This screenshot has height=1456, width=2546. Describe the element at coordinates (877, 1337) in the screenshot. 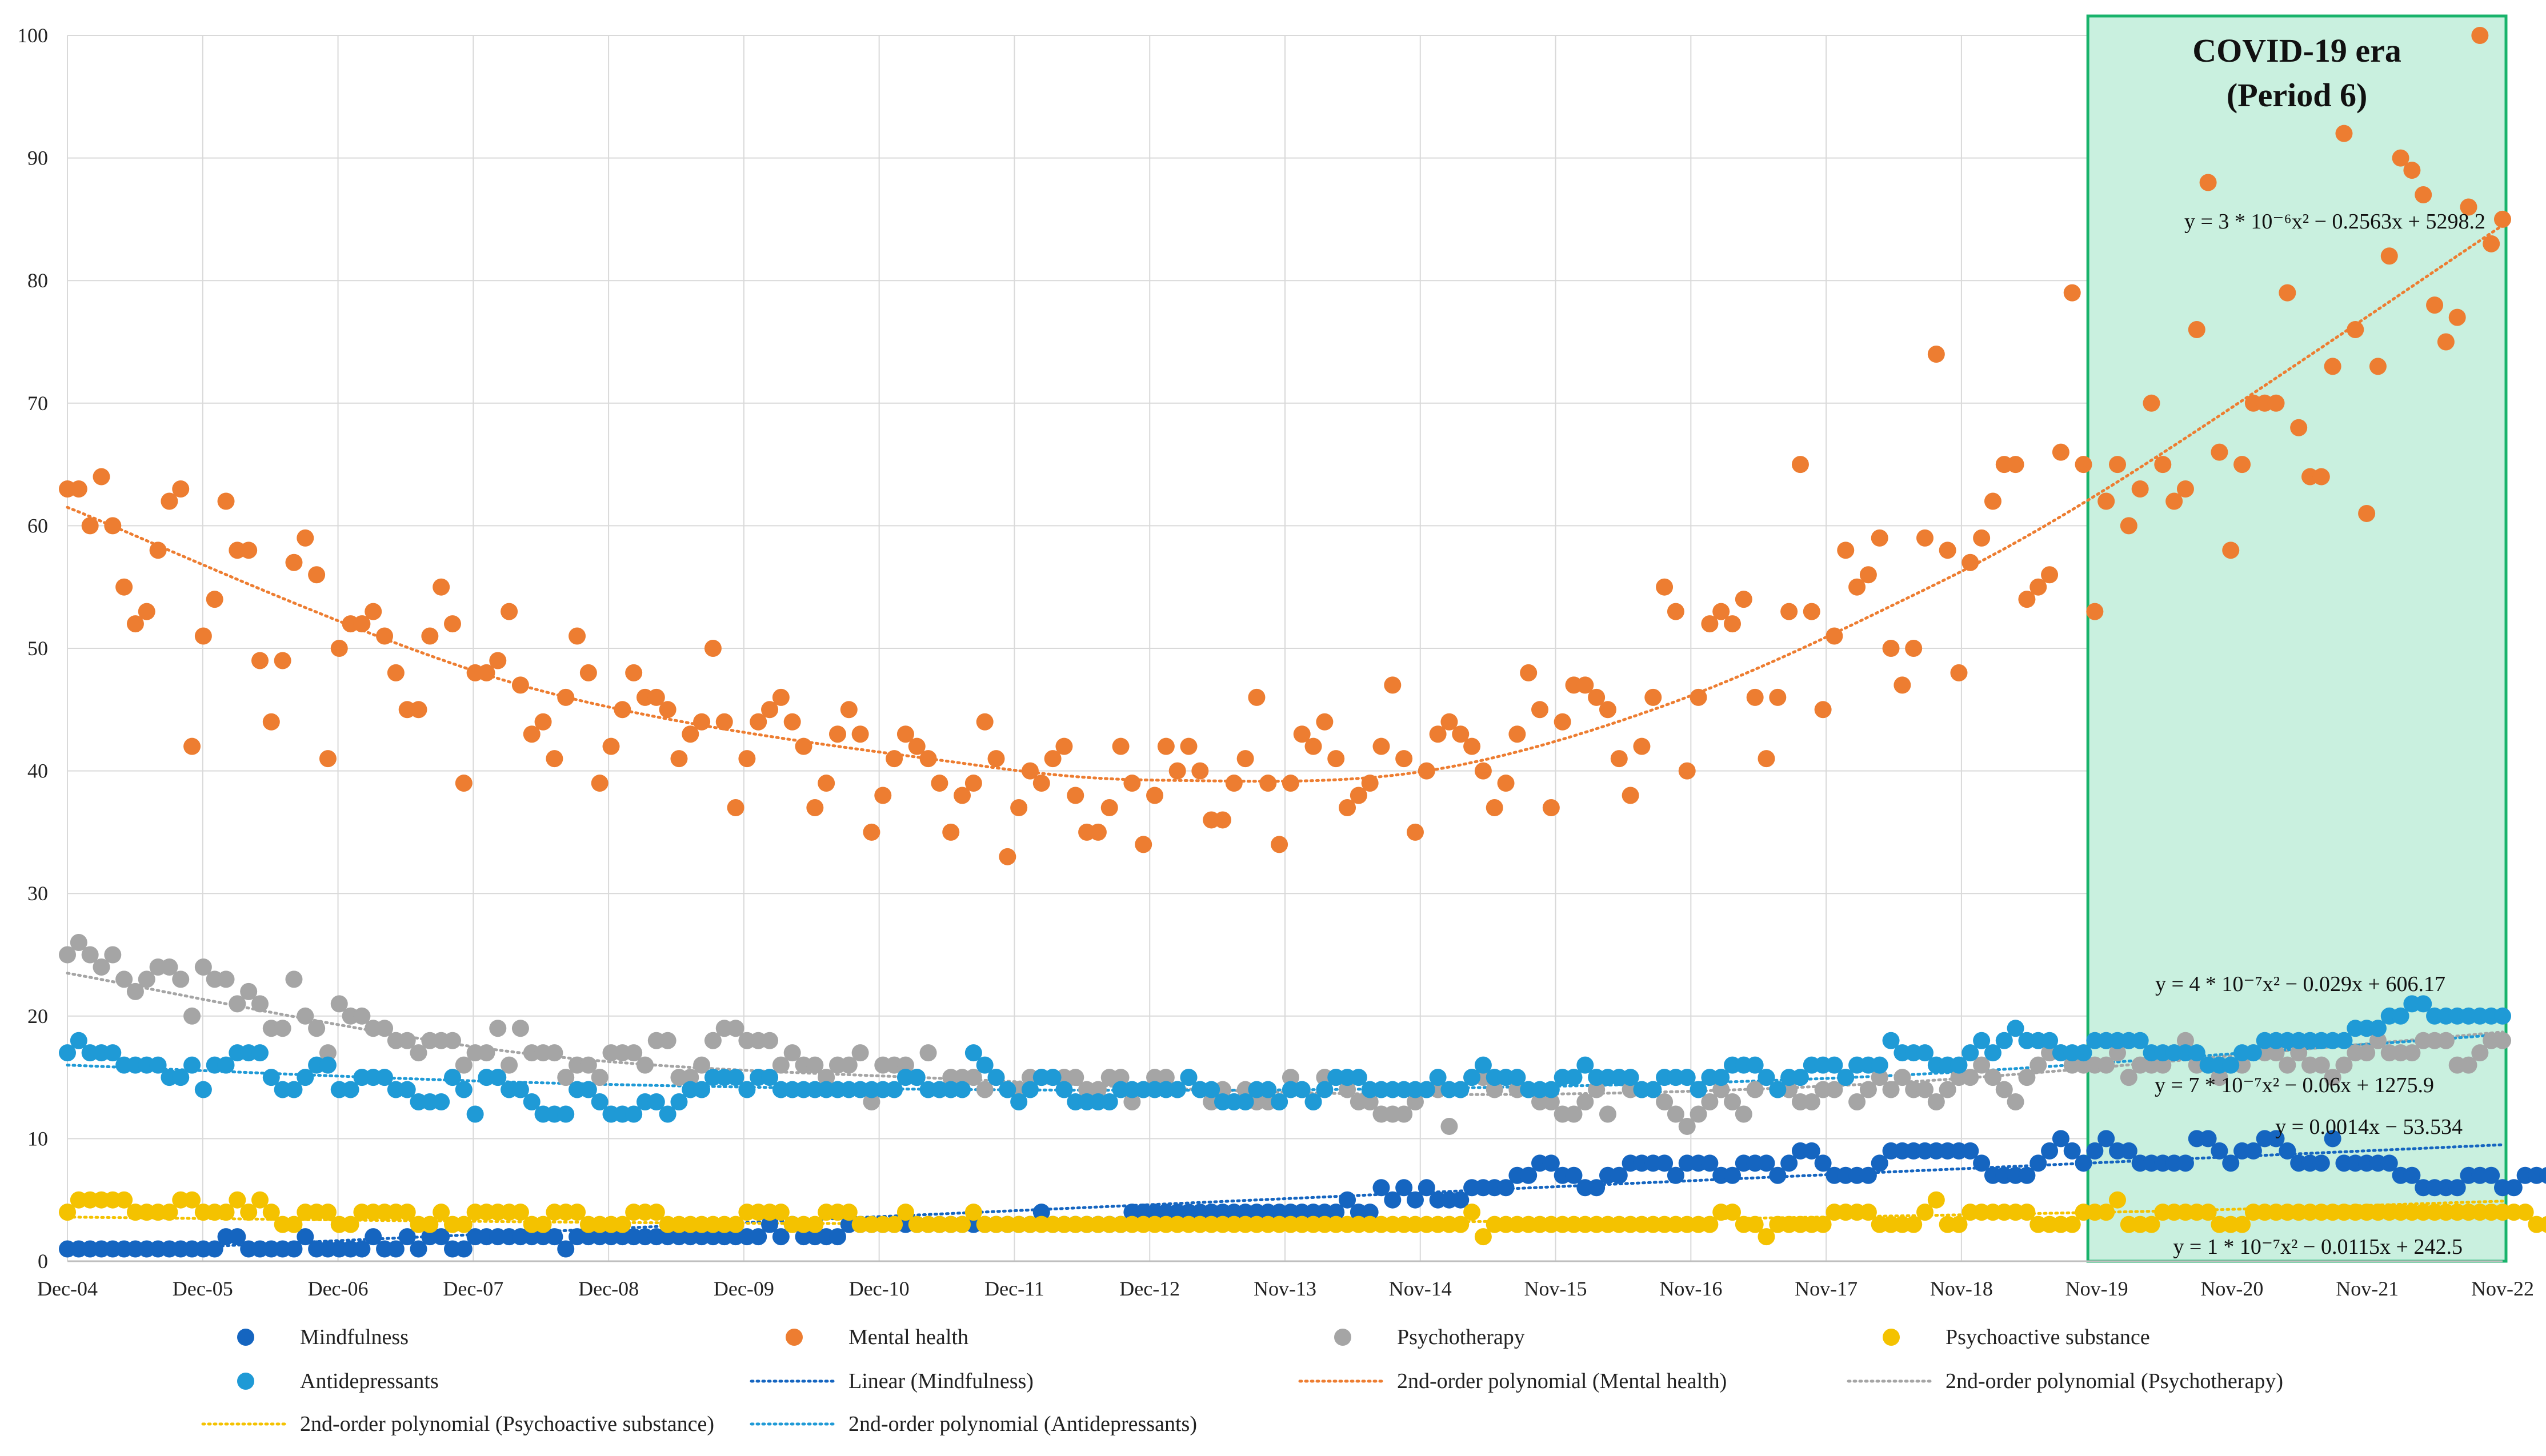

I see `legend-item-mental-health: Mental health` at that location.